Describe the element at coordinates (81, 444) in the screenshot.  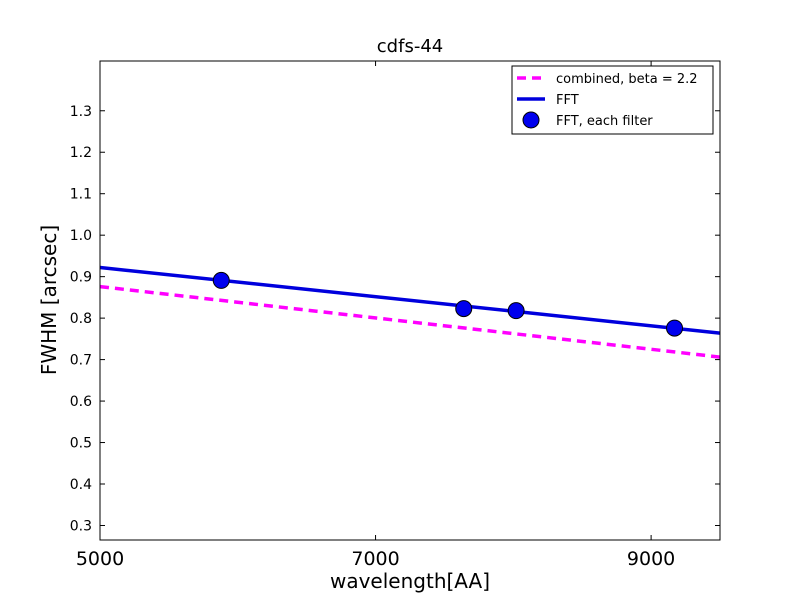
I see `y-tick-label: 0.5` at that location.